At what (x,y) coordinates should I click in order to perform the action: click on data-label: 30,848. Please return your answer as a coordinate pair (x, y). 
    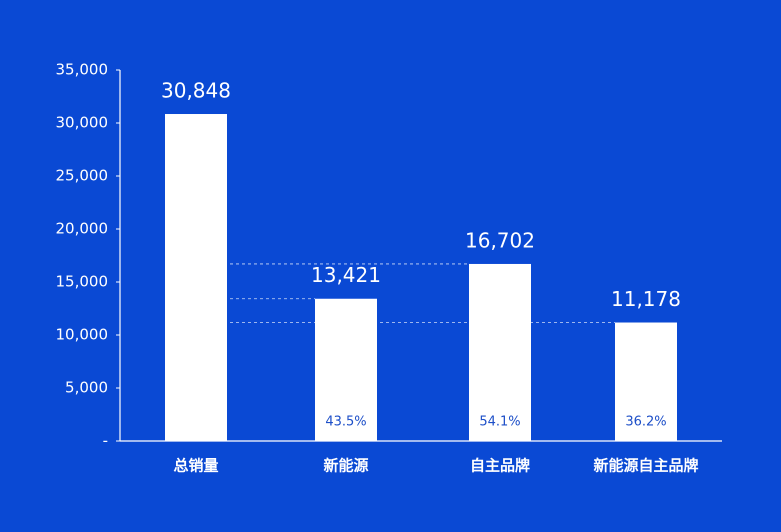
    Looking at the image, I should click on (196, 91).